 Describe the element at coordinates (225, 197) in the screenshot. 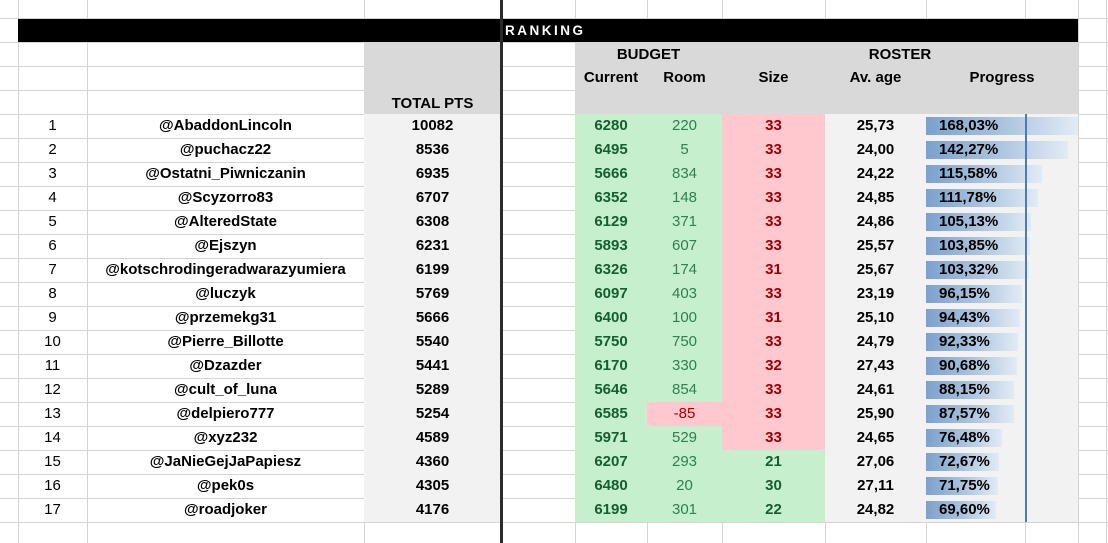

I see `username-cell: @Scyzorro83` at that location.